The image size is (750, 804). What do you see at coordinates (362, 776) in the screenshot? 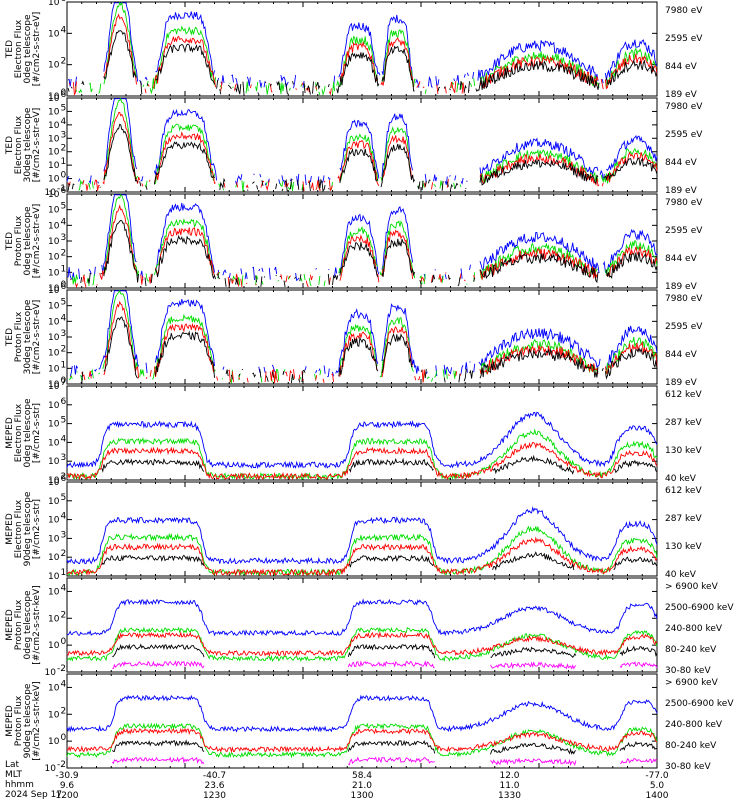
I see `x-tick-label: 58.4` at bounding box center [362, 776].